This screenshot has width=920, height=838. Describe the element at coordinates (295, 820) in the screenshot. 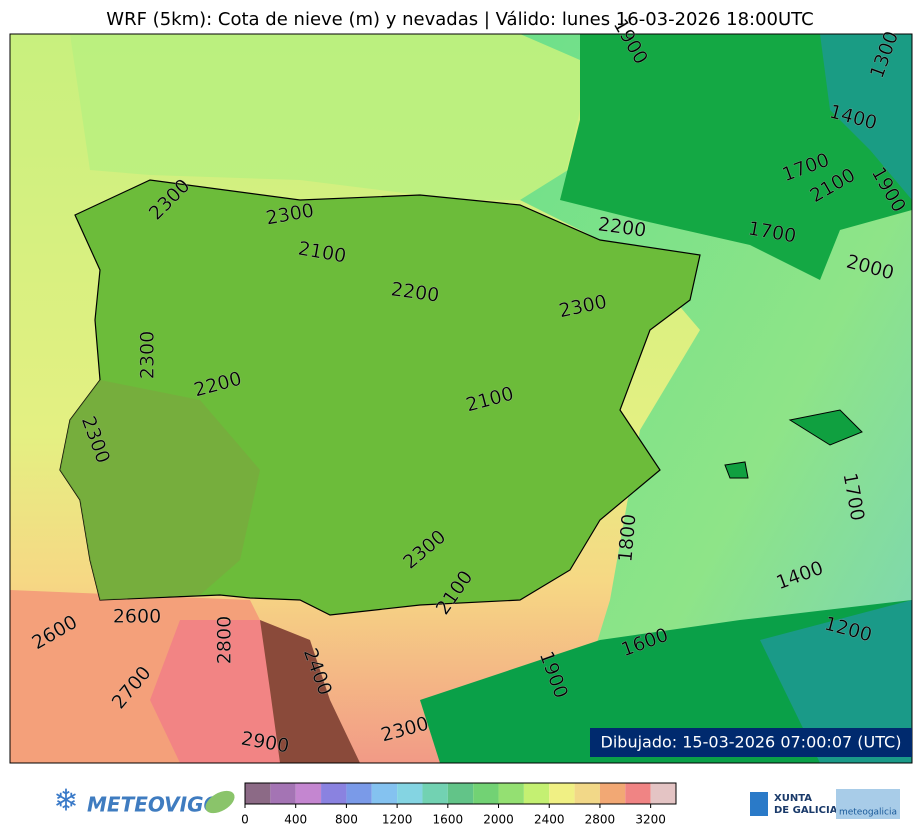

I see `colorbar-tick-label: 400` at that location.